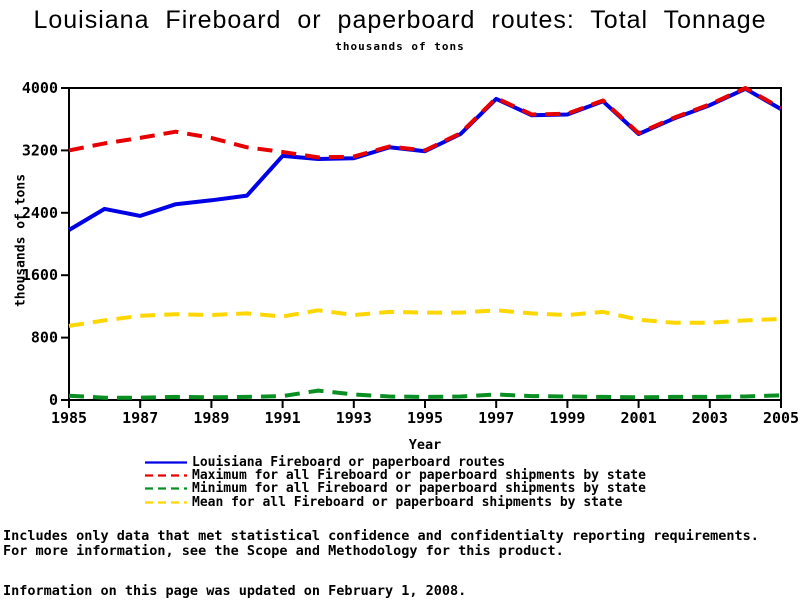 This screenshot has width=800, height=600. Describe the element at coordinates (710, 418) in the screenshot. I see `x-tick-label: 2003` at that location.